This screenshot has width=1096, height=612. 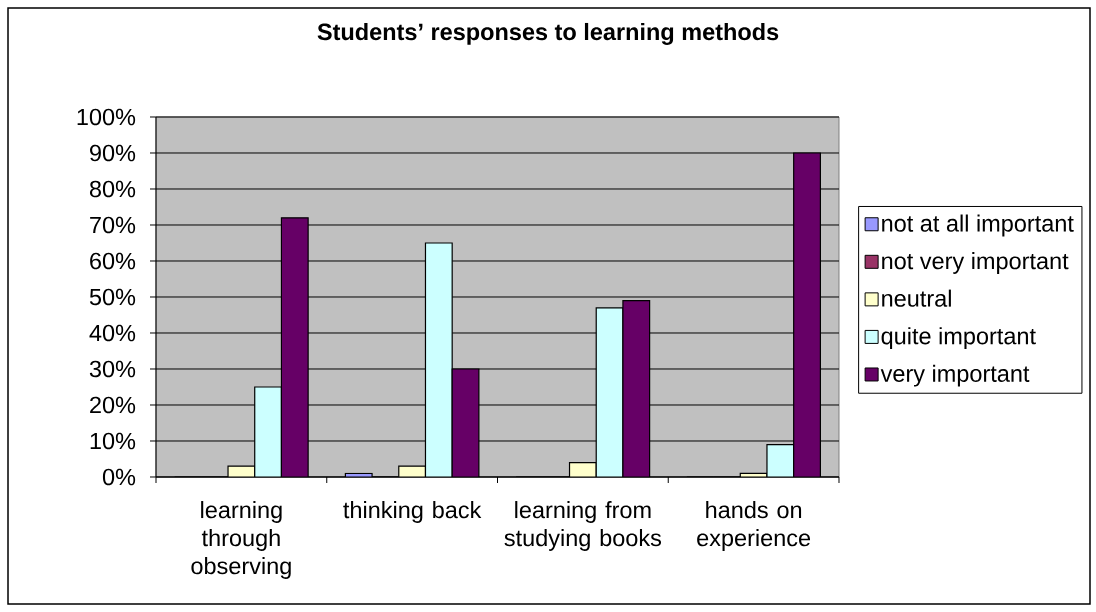 What do you see at coordinates (955, 375) in the screenshot?
I see `legend-label: very important` at bounding box center [955, 375].